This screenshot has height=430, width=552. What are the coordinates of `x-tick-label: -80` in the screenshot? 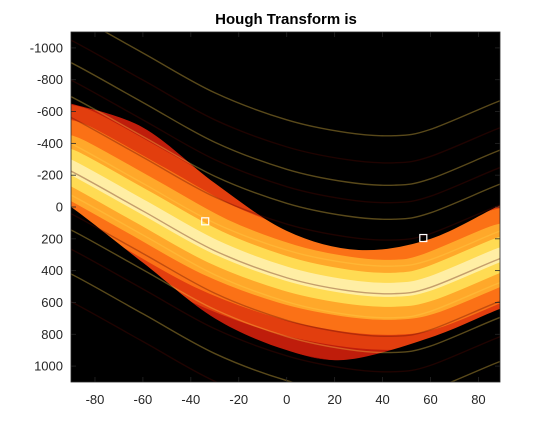 It's located at (95, 399).